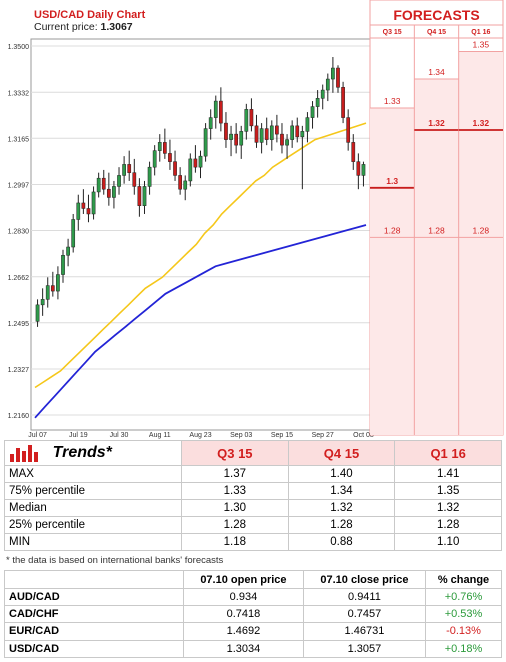 The height and width of the screenshot is (662, 506). What do you see at coordinates (463, 579) in the screenshot?
I see `prices-header-change: % change` at bounding box center [463, 579].